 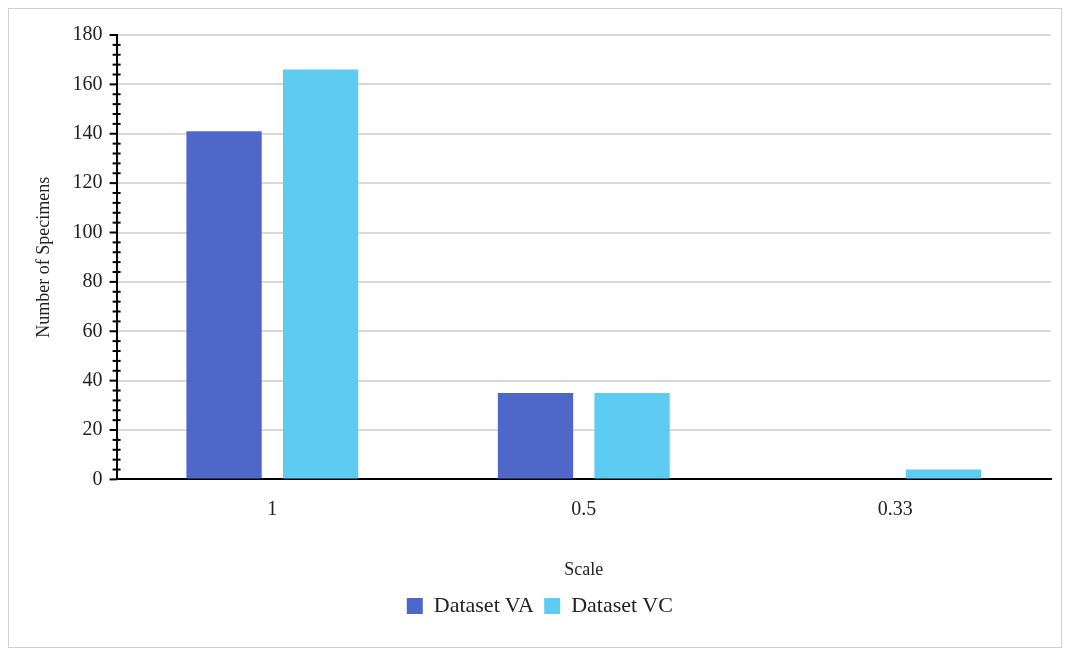 I want to click on y-tick-label: 40, so click(x=92, y=378).